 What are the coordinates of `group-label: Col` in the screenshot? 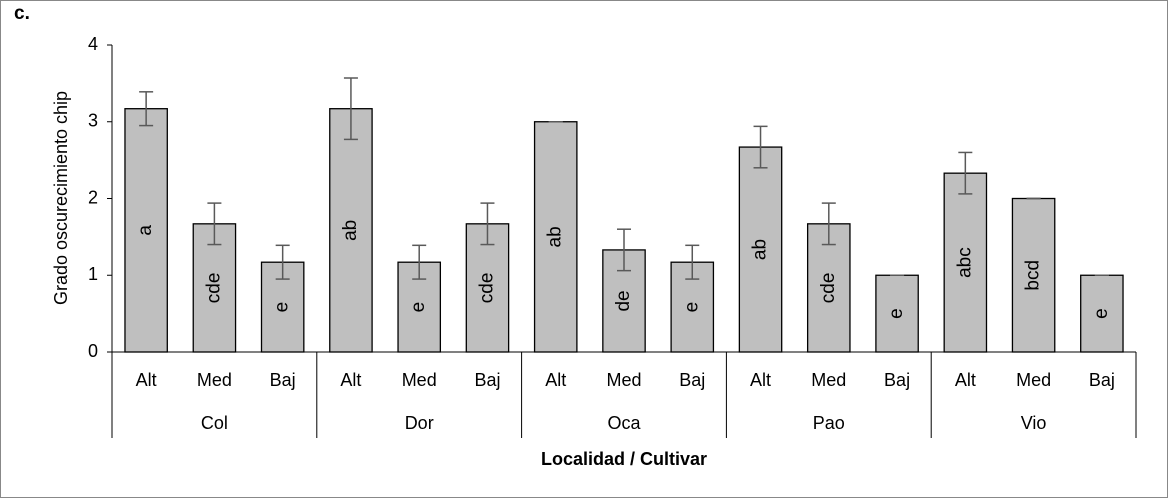 It's located at (214, 423).